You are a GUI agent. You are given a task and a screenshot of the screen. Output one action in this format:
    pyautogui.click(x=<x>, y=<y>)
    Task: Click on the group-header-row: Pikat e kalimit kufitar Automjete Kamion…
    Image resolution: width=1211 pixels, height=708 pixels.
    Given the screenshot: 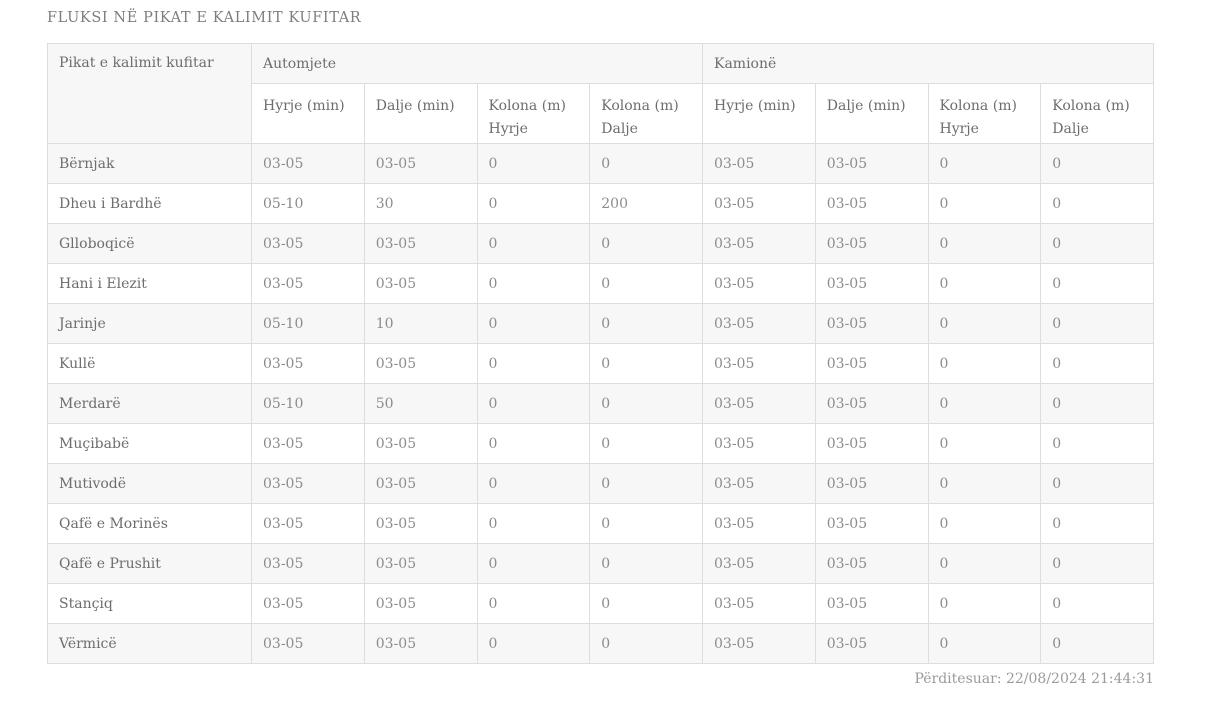 What is the action you would take?
    pyautogui.click(x=600, y=93)
    